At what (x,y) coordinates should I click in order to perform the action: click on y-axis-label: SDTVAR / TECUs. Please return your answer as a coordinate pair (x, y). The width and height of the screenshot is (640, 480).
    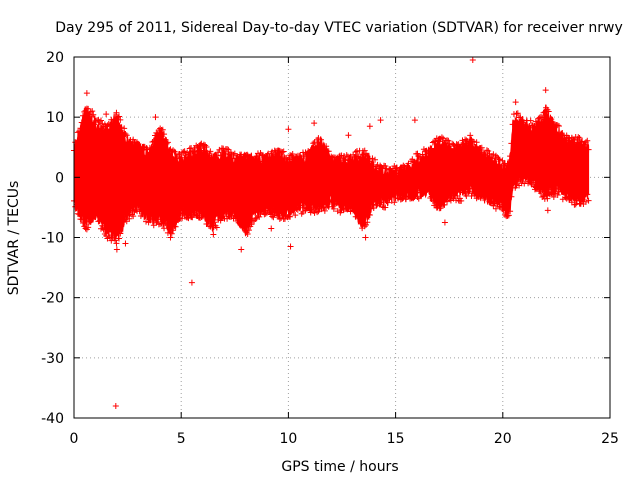
    Looking at the image, I should click on (14, 238).